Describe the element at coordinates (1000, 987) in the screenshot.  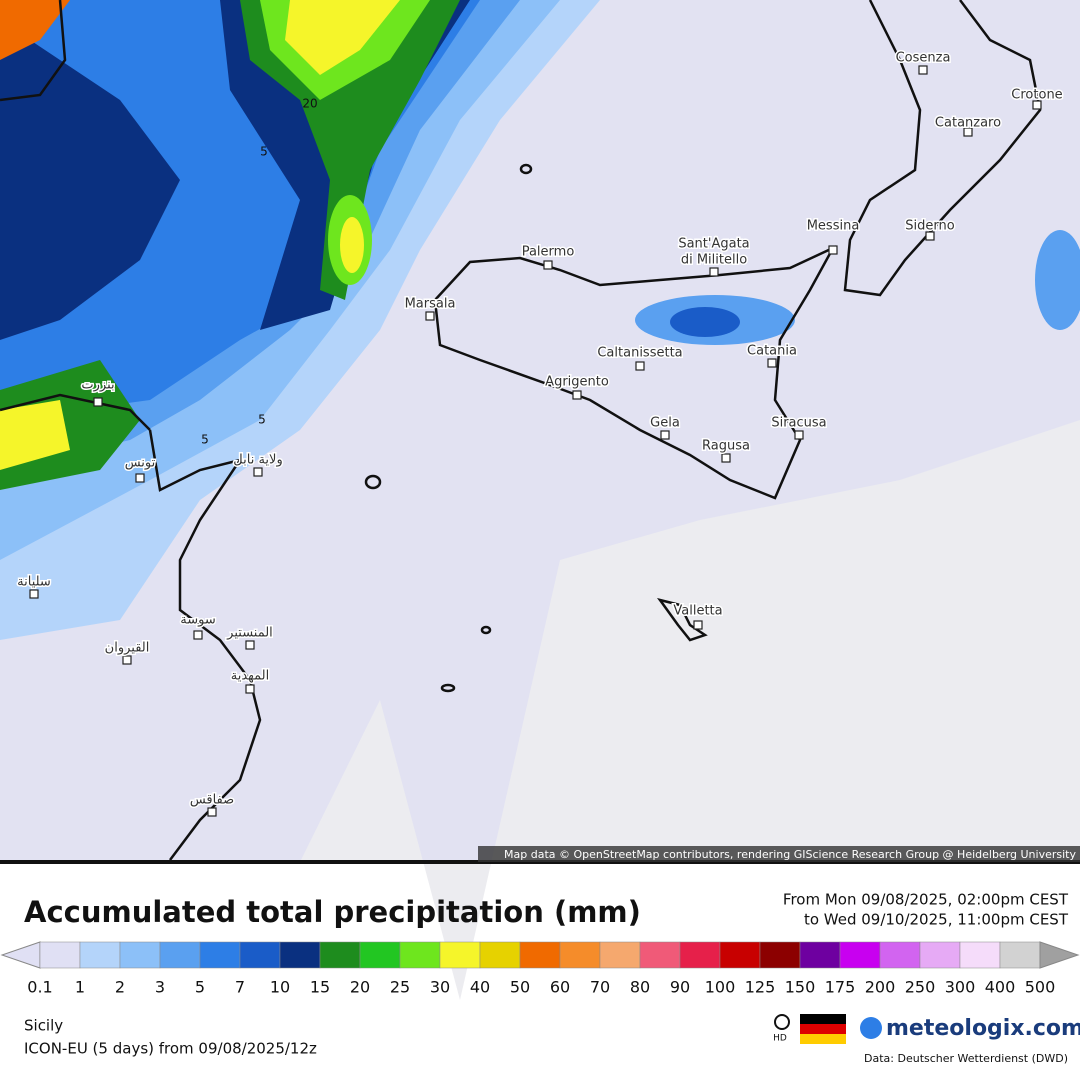
I see `legend-tick-label: 400` at that location.